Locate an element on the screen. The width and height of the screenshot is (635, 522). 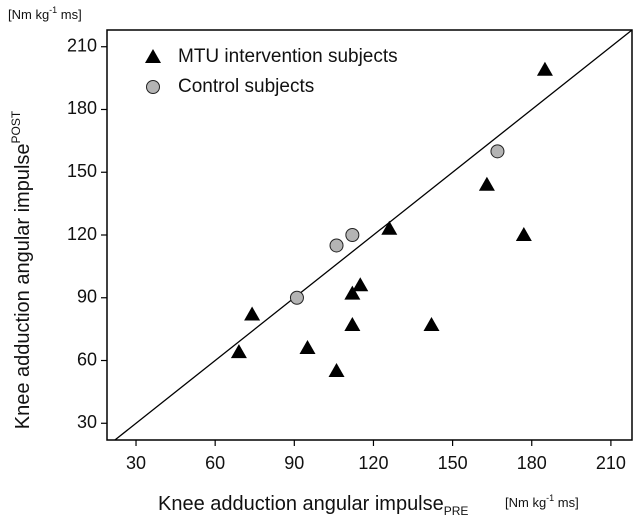
y-tick-label: 180 is located at coordinates (82, 108).